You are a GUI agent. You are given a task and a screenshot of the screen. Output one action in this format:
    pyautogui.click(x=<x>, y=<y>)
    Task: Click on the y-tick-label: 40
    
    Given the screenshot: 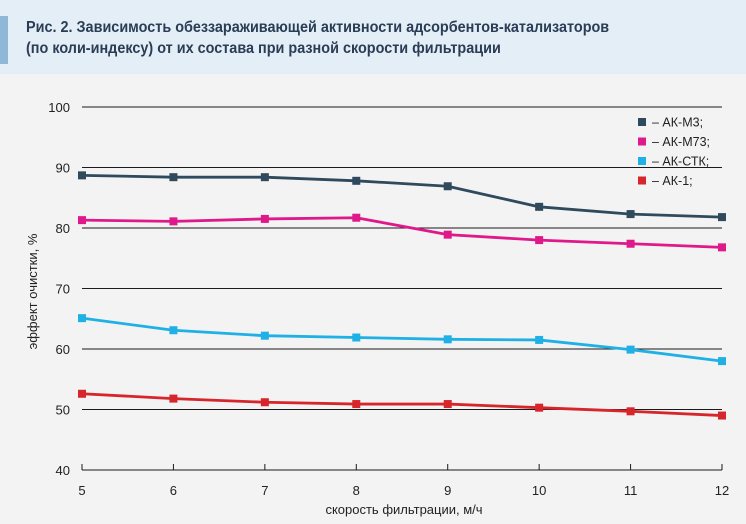 What is the action you would take?
    pyautogui.click(x=63, y=470)
    